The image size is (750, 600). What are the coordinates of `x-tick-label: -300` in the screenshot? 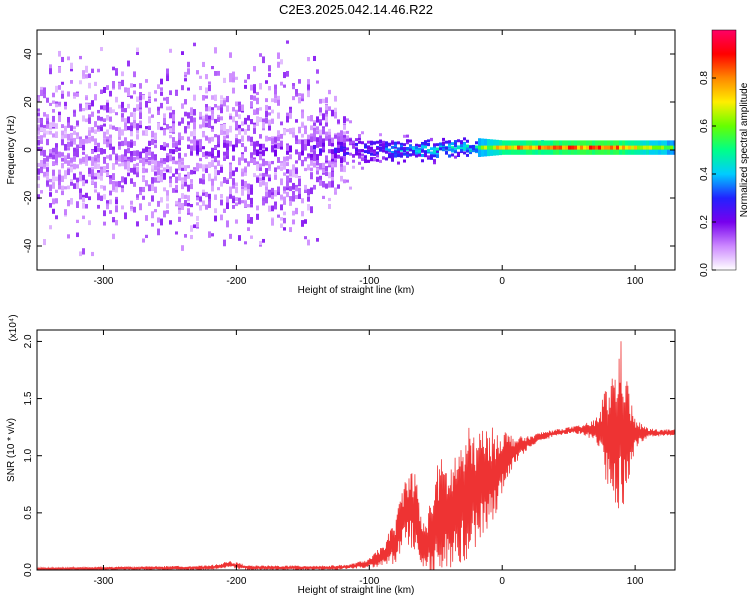 It's located at (103, 581).